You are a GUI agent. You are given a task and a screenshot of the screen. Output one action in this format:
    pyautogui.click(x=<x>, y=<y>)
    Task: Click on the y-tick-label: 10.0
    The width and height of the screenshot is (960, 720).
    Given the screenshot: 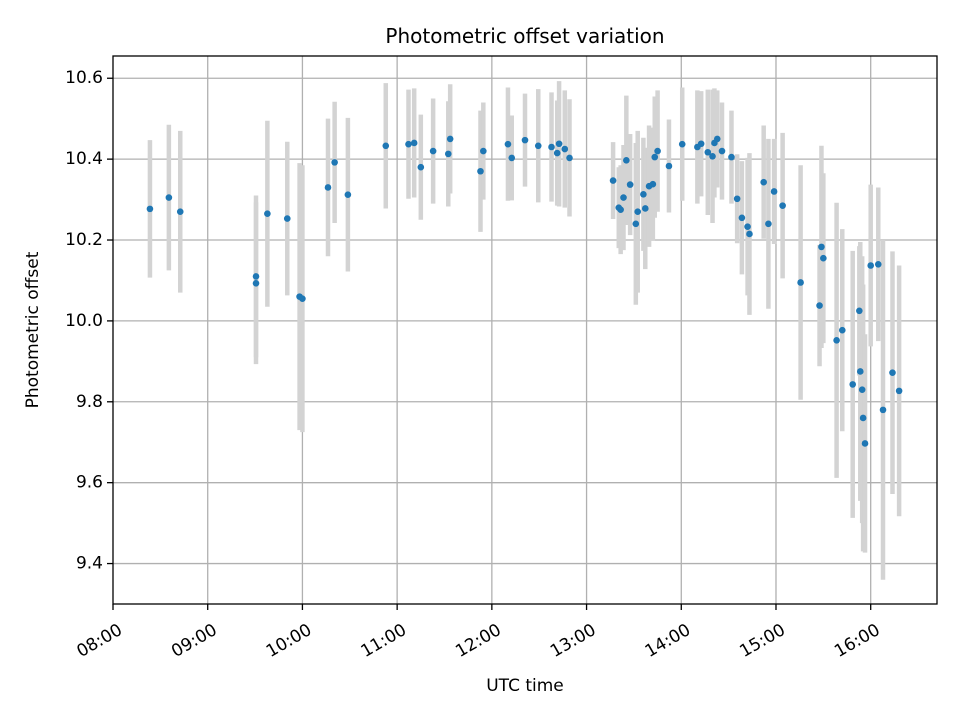 What is the action you would take?
    pyautogui.click(x=84, y=321)
    